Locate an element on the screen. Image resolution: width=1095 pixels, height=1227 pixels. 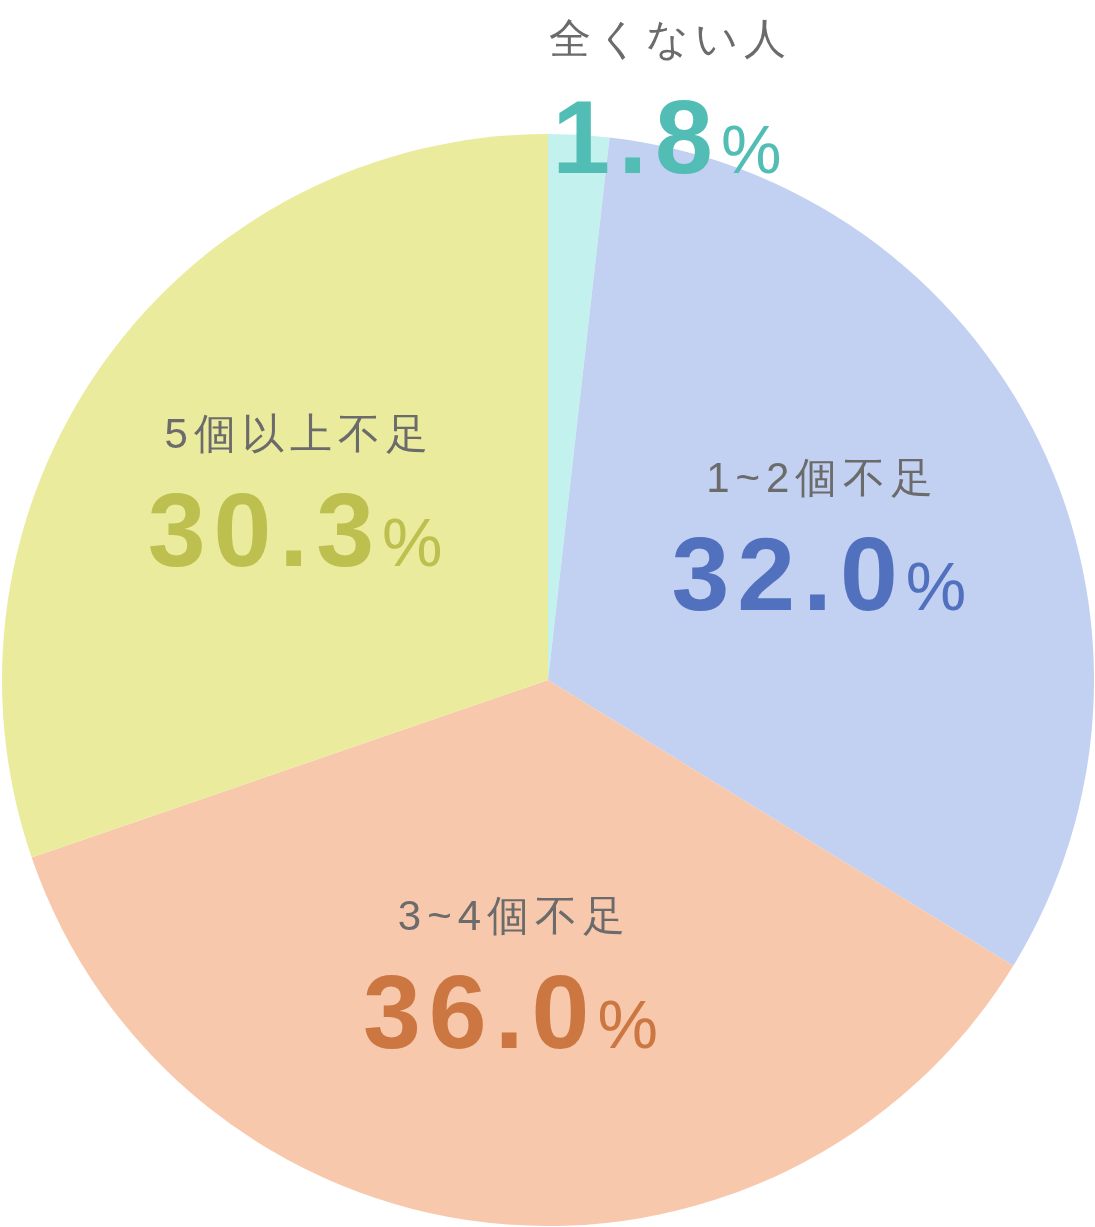
slice-label: 全くない人 is located at coordinates (671, 38).